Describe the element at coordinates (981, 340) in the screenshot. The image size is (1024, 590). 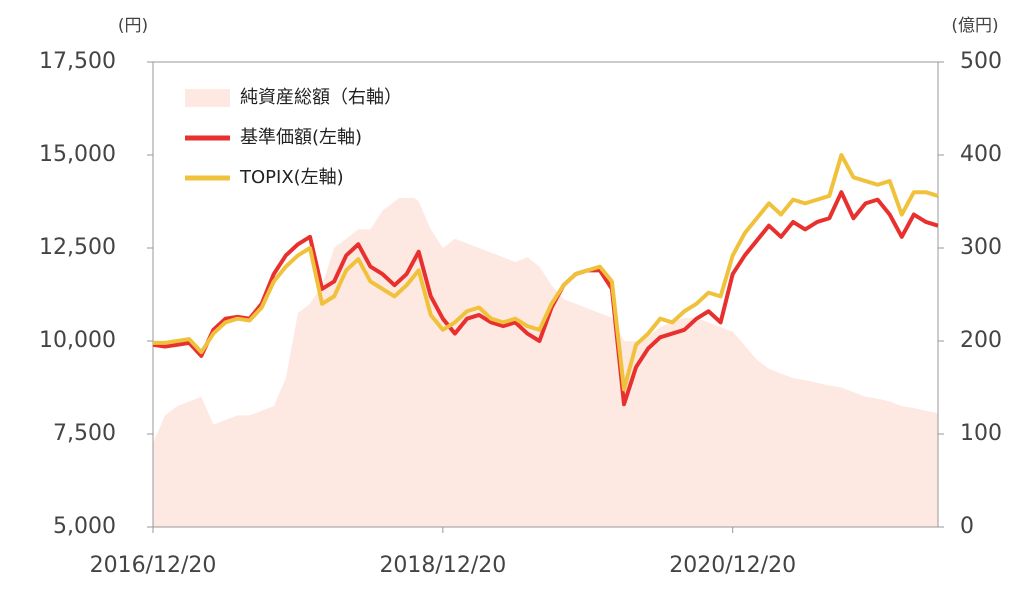
I see `y2-tick-label: 200` at that location.